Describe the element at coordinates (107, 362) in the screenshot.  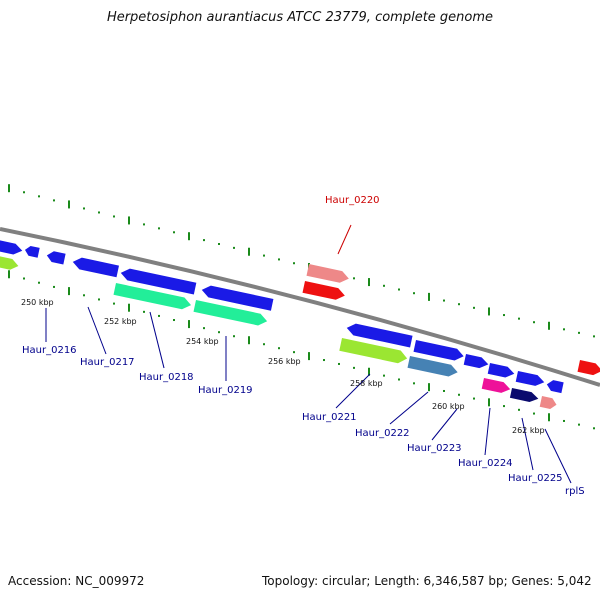
I see `gene-label-haur-0217: Haur_0217` at that location.